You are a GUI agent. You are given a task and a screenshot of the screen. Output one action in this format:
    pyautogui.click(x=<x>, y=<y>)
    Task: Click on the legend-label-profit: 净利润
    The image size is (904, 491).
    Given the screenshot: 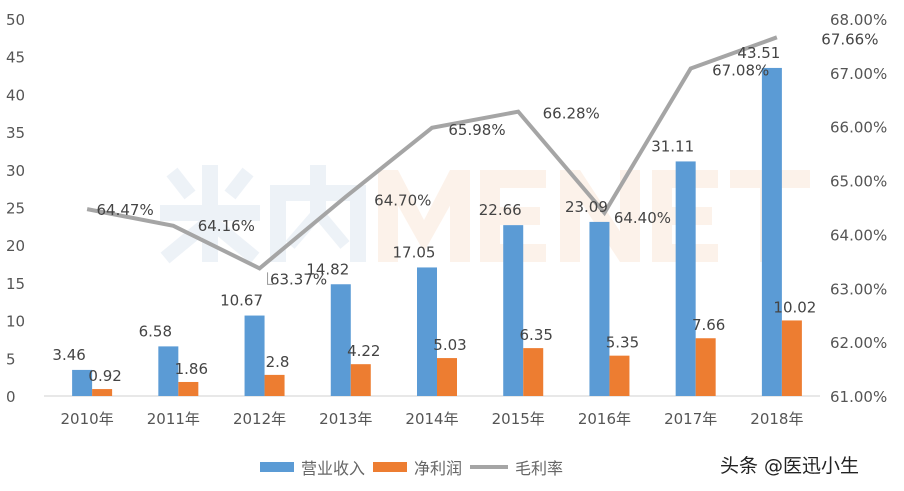 What is the action you would take?
    pyautogui.click(x=438, y=468)
    